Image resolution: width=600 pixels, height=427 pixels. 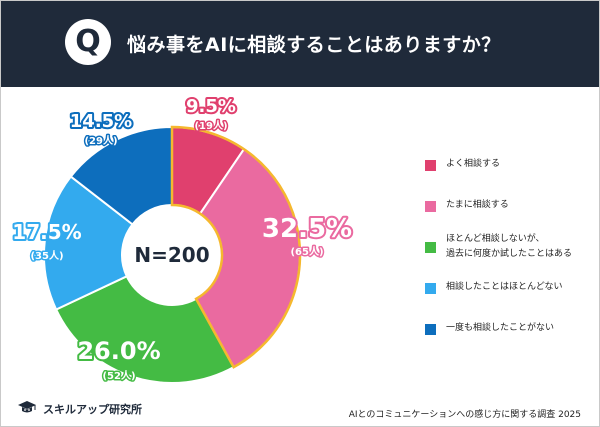 What do you see at coordinates (118, 351) in the screenshot?
I see `slice-3-percent-label: 26.0%` at bounding box center [118, 351].